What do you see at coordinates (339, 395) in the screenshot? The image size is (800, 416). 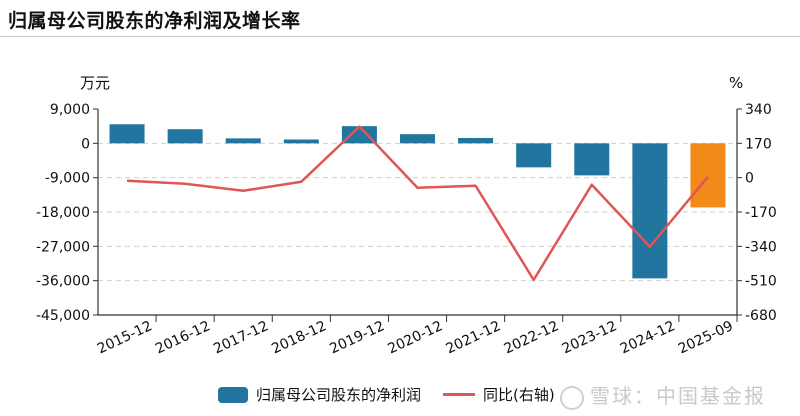 I see `legend-bar-label: 归属母公司股东的净利润` at bounding box center [339, 395].